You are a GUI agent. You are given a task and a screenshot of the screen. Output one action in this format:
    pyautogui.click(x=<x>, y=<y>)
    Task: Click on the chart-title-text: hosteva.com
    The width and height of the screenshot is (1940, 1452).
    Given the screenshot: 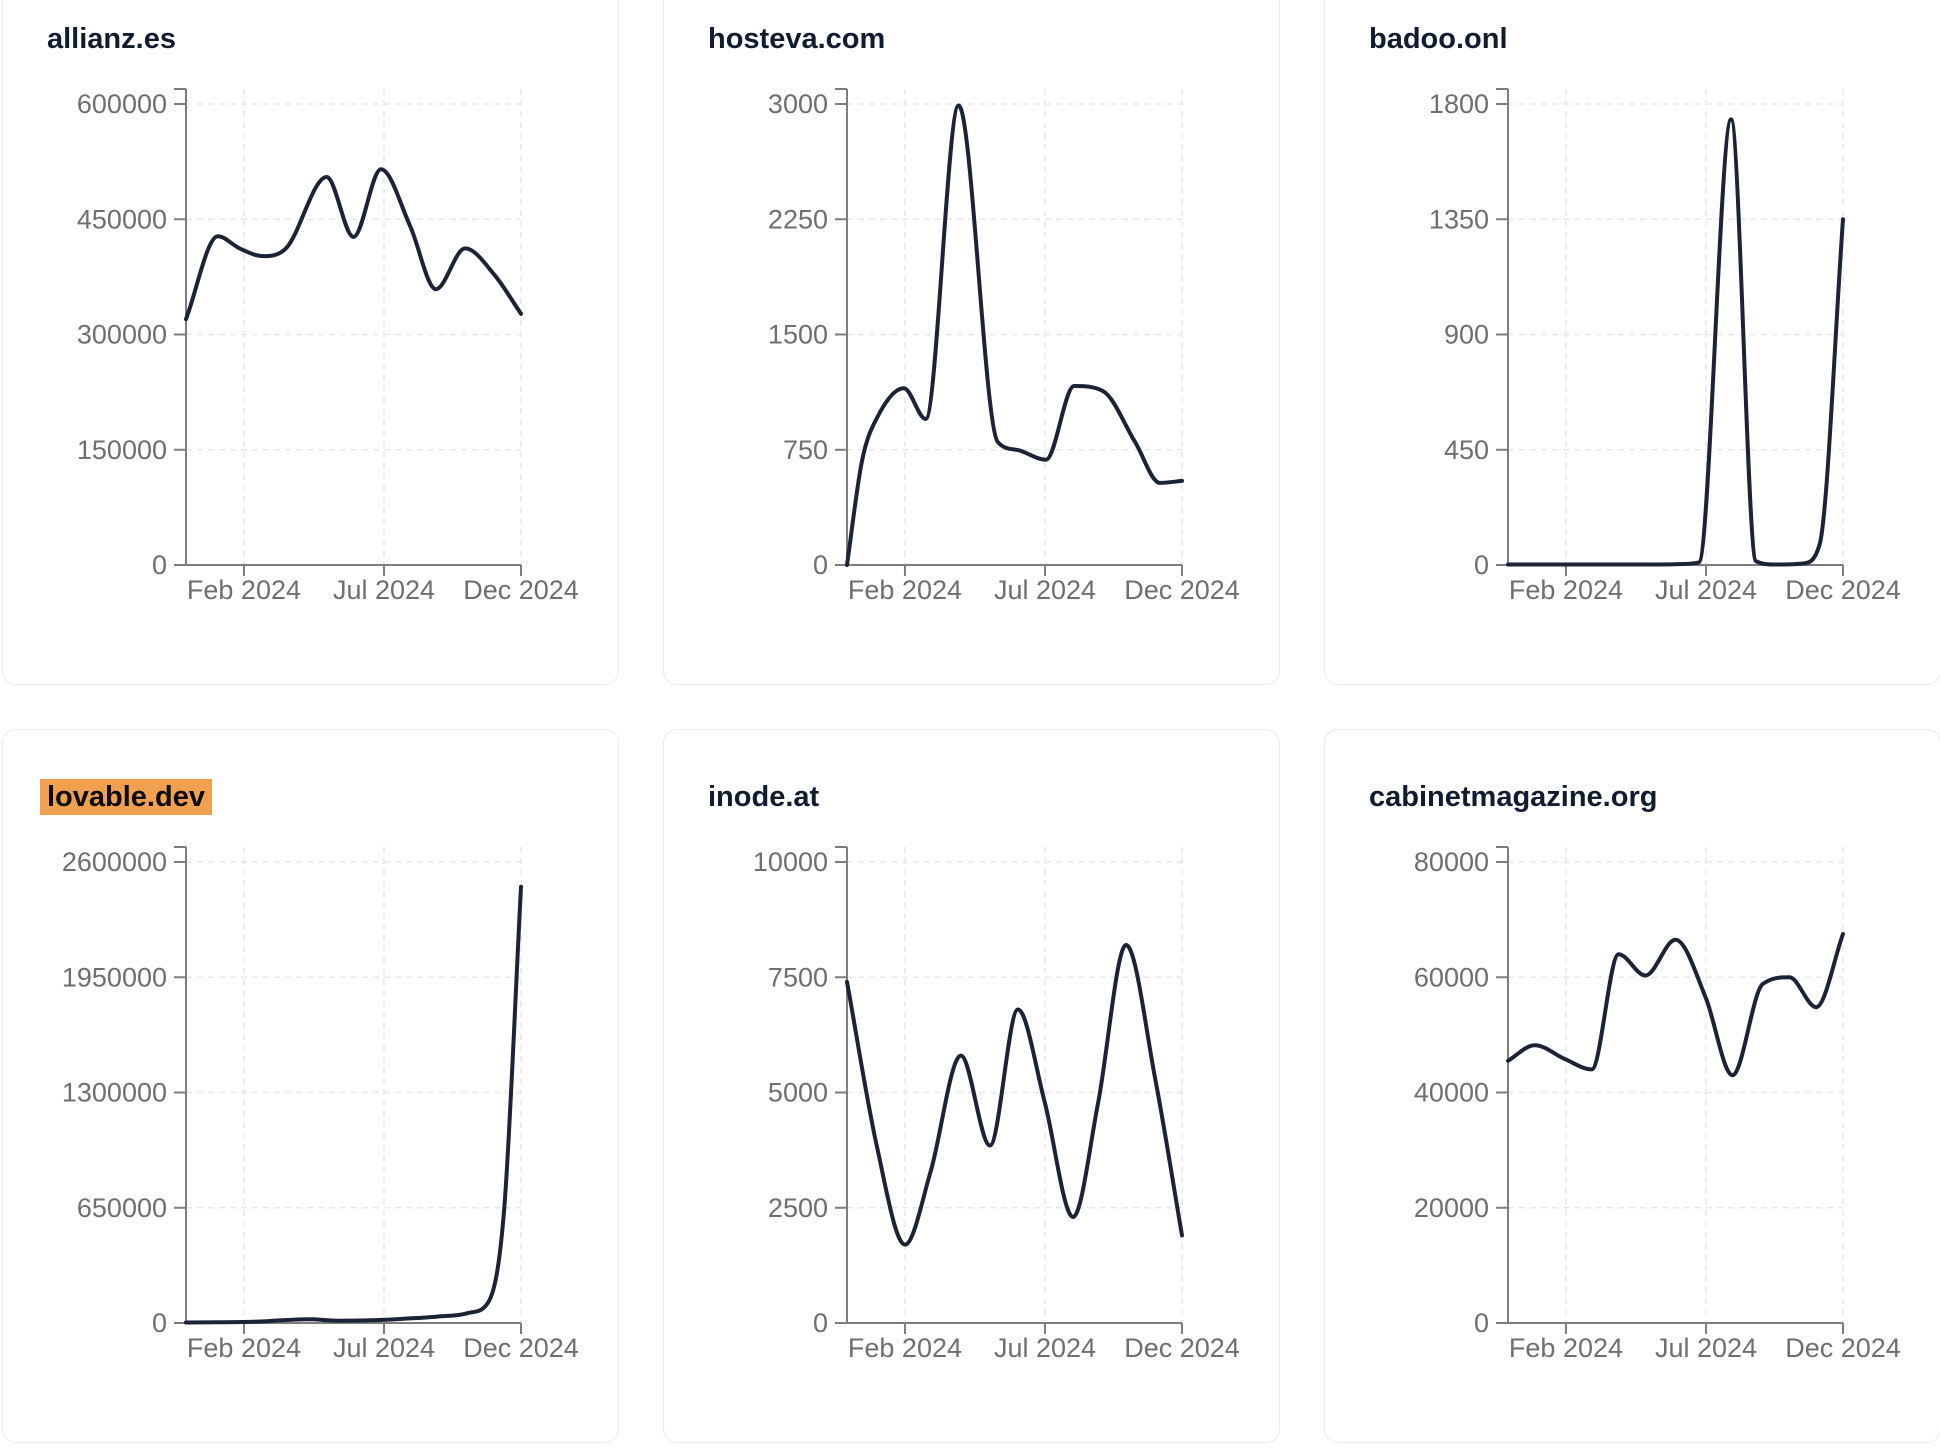 What is the action you would take?
    pyautogui.click(x=797, y=39)
    